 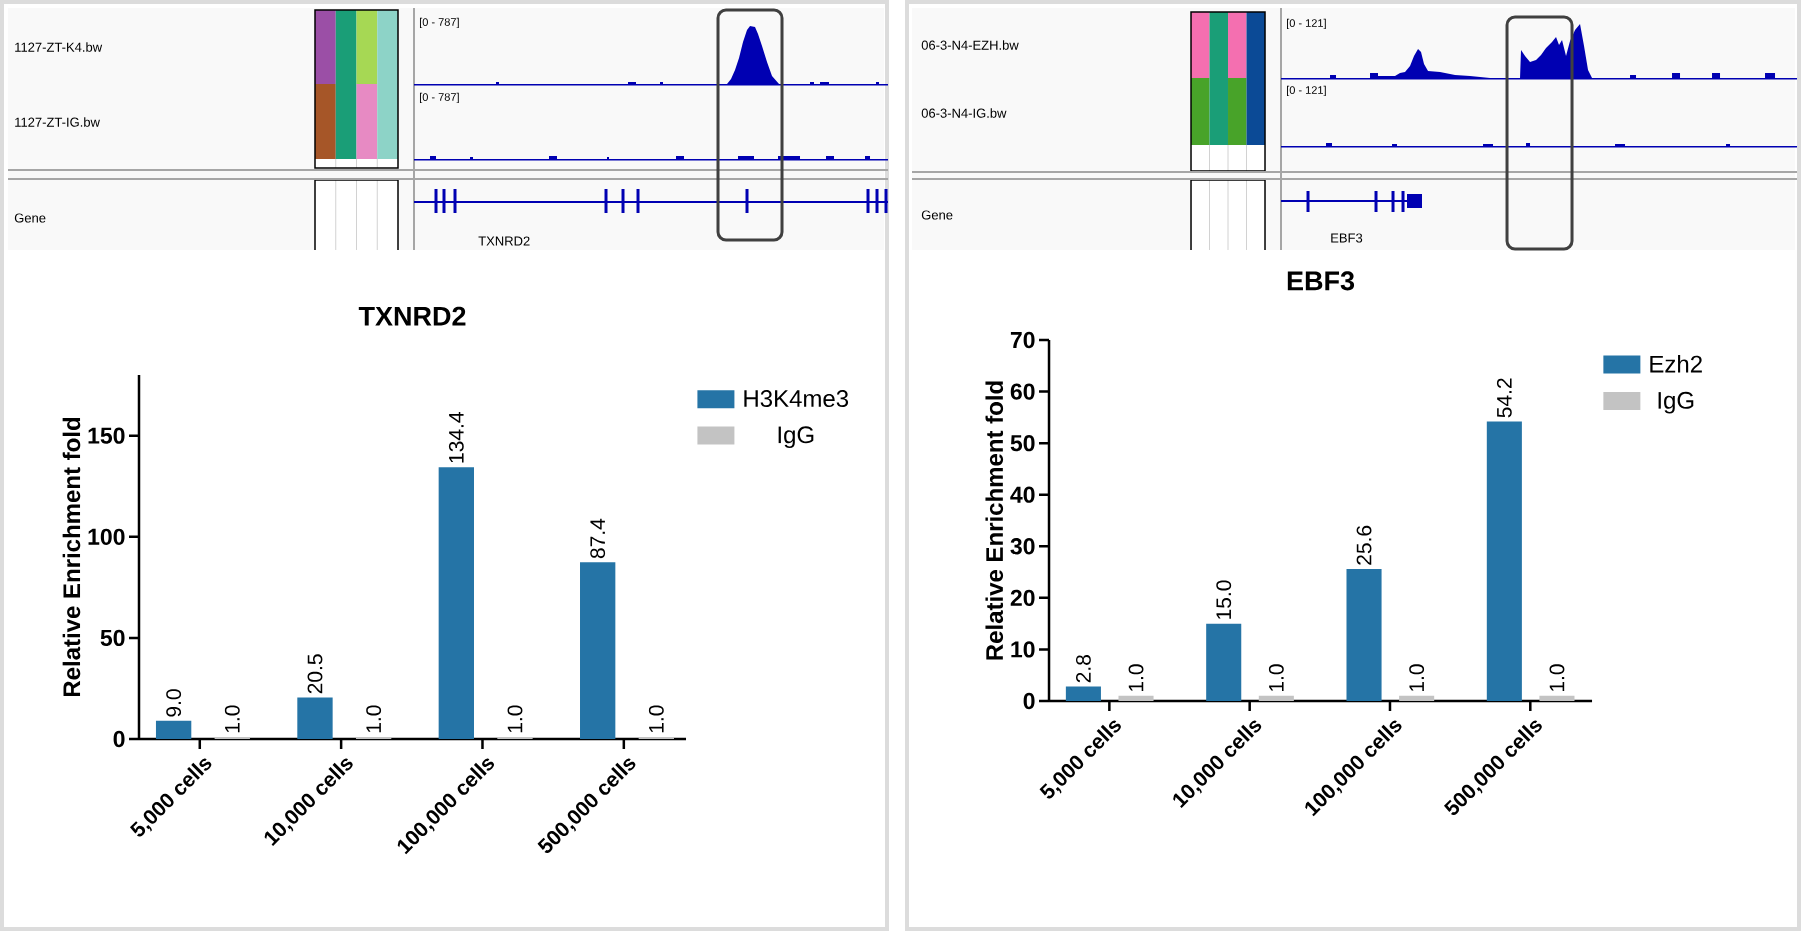 I want to click on legend-label: Ezh2, so click(x=1676, y=364).